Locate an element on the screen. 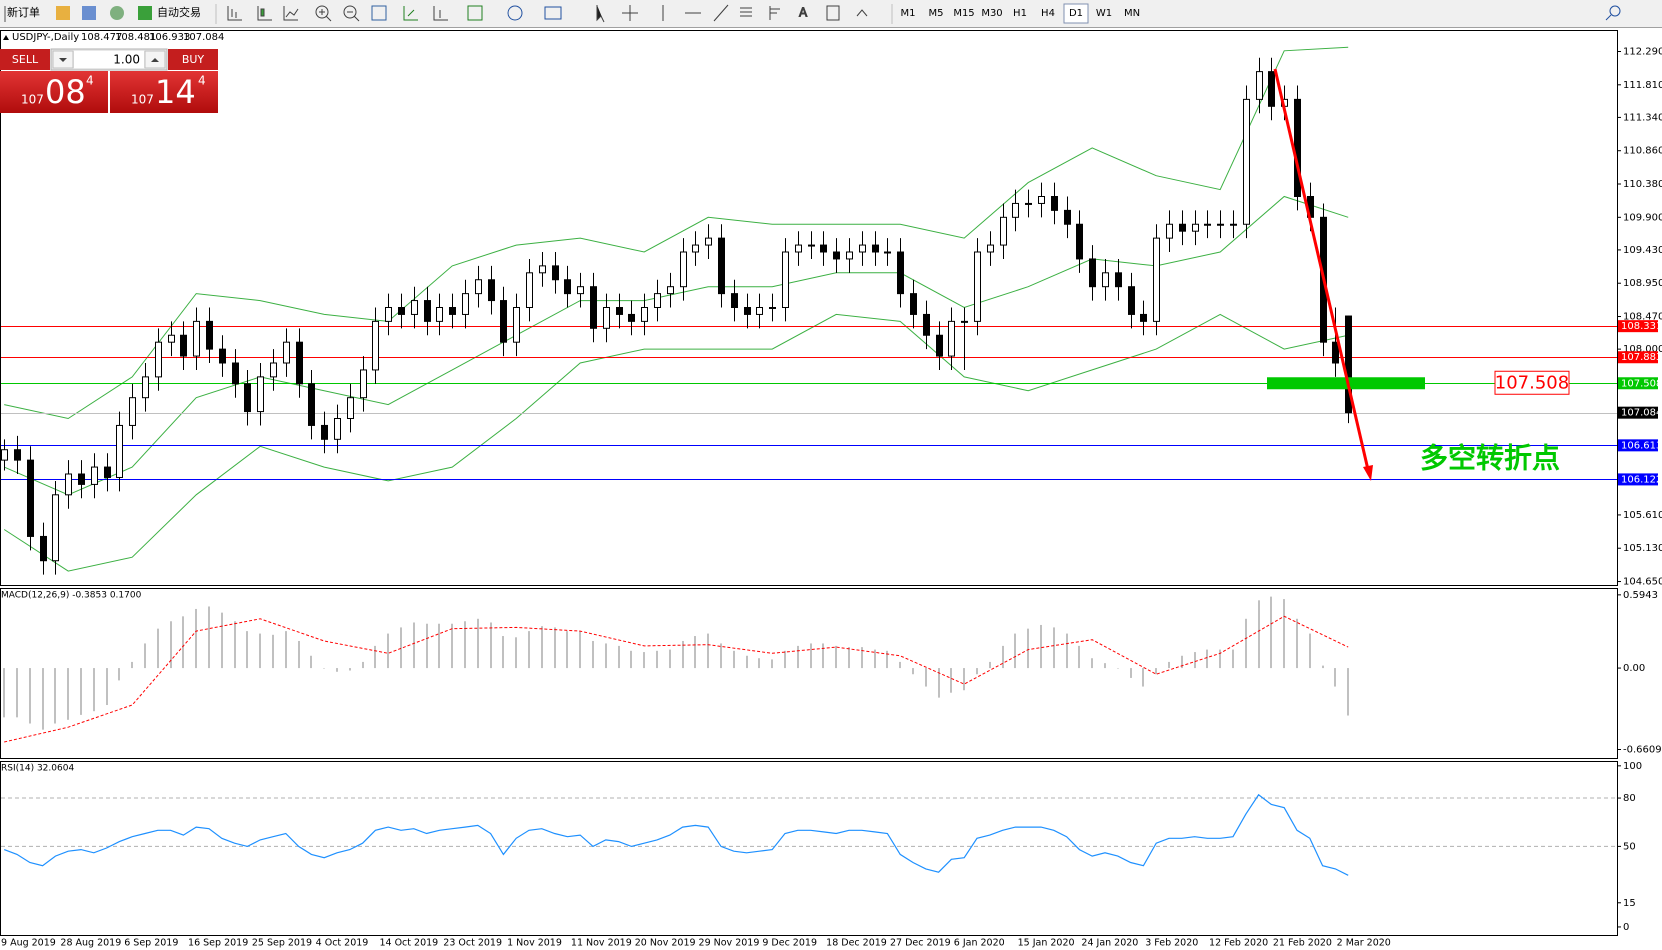 Image resolution: width=1662 pixels, height=950 pixels. ask-fraction: 4 is located at coordinates (202, 81).